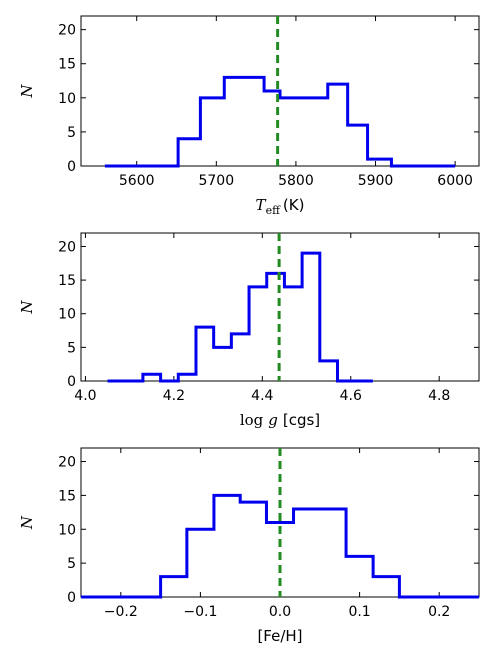 Image resolution: width=496 pixels, height=661 pixels. Describe the element at coordinates (121, 612) in the screenshot. I see `x-tick-label: −0.2` at that location.